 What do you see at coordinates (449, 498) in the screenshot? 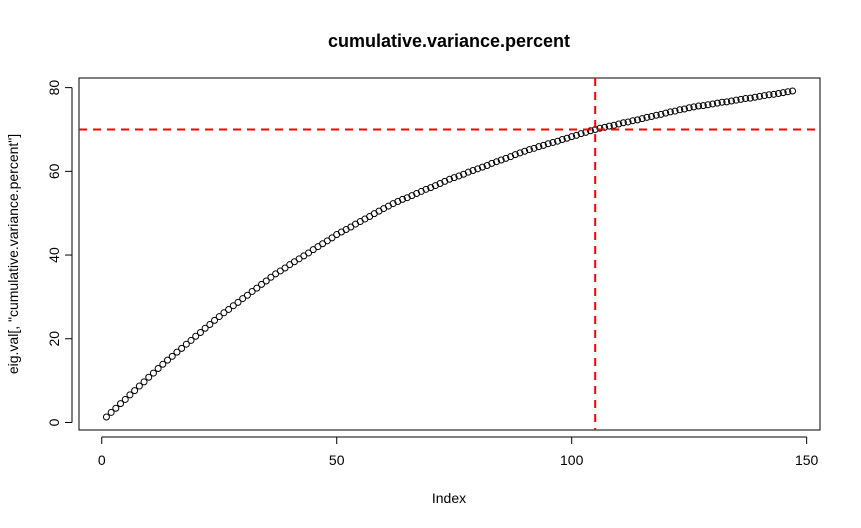
I see `x-axis-label: Index` at bounding box center [449, 498].